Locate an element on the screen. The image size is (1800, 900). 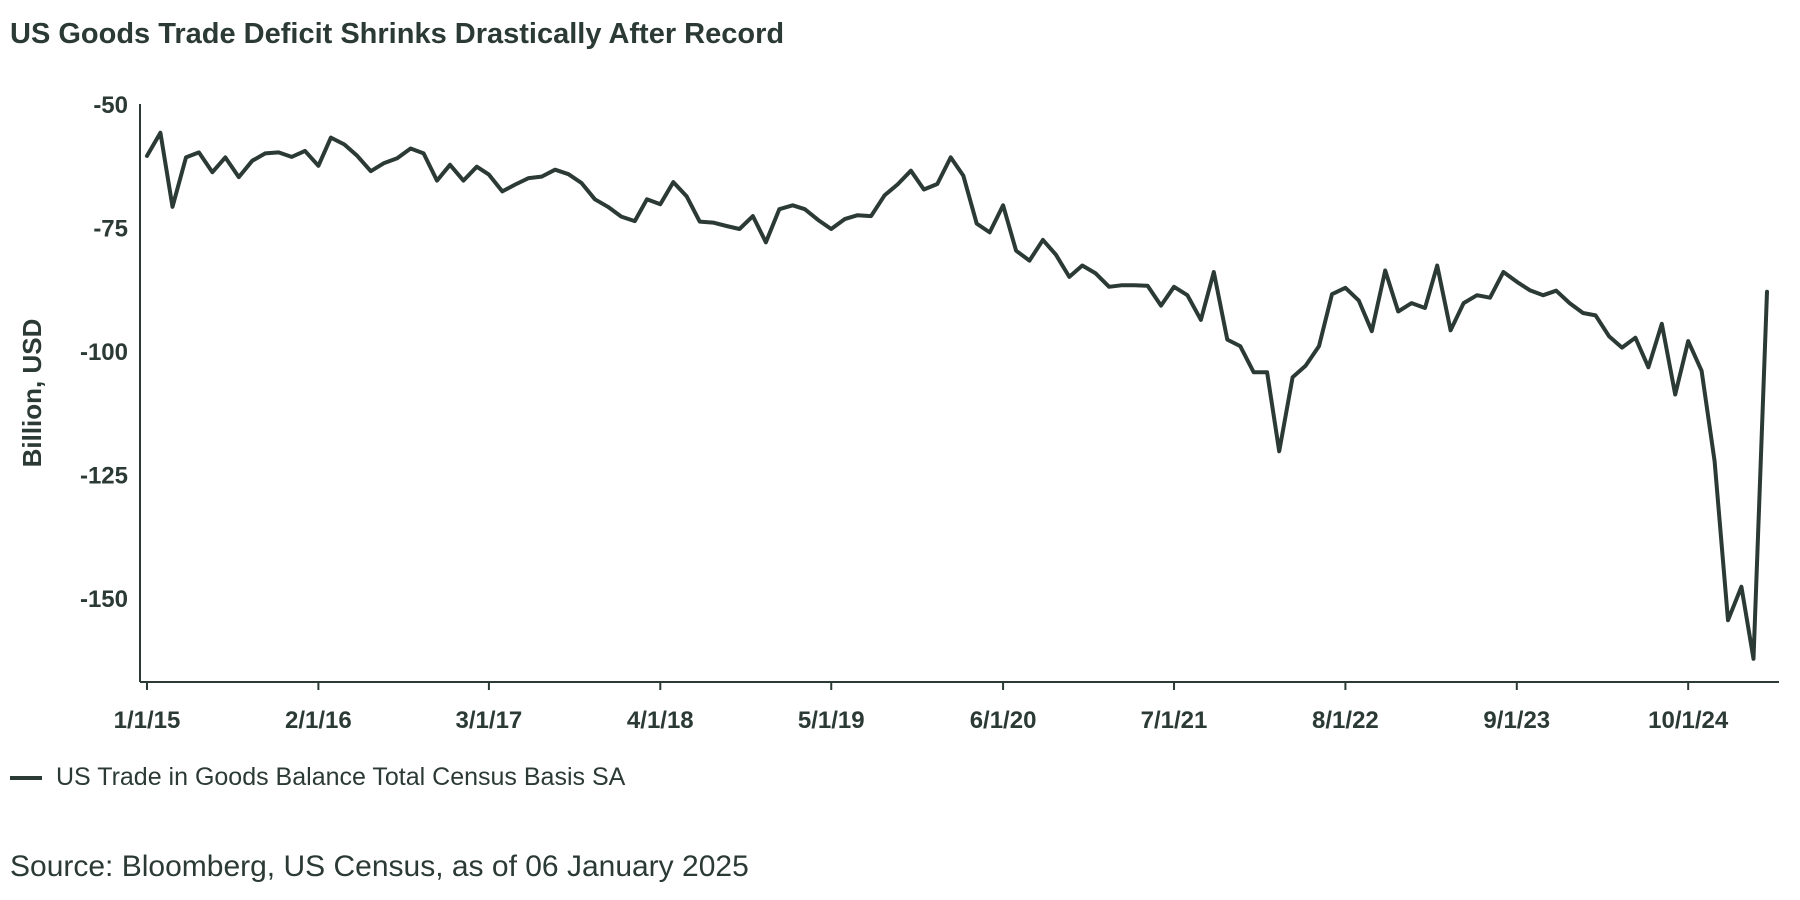
legend-line-swatch is located at coordinates (26, 777).